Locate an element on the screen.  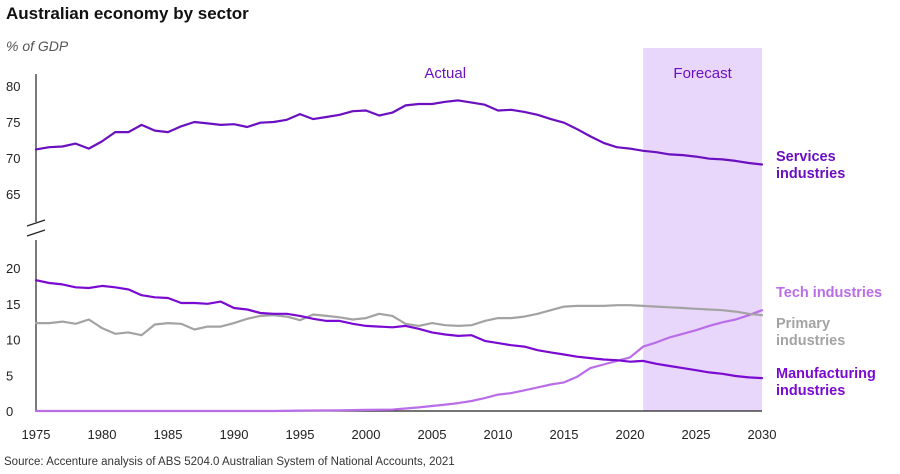
services-industries-label: Services industries is located at coordinates (810, 165).